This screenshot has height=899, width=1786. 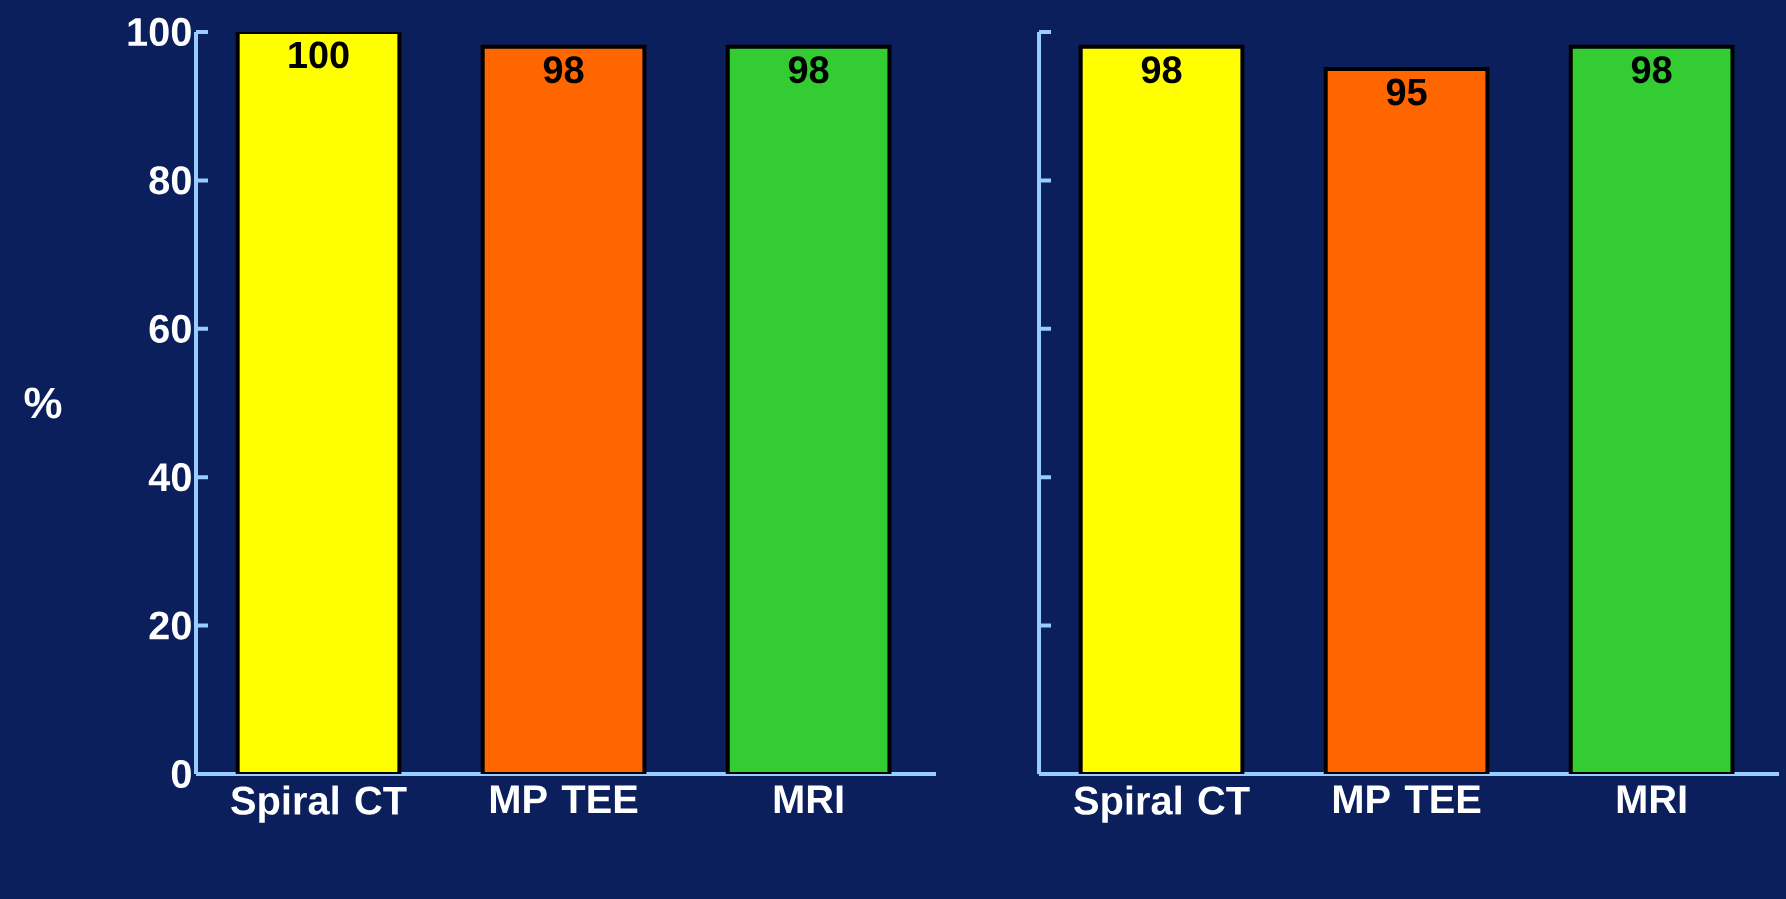 What do you see at coordinates (170, 328) in the screenshot?
I see `y-tick-label: 60` at bounding box center [170, 328].